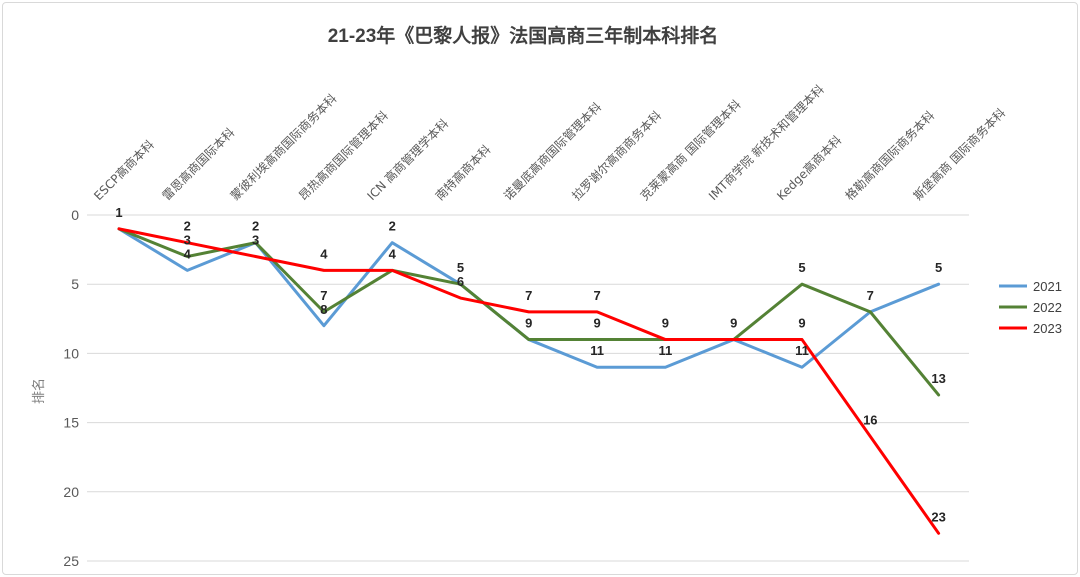 This screenshot has width=1080, height=577. What do you see at coordinates (71, 353) in the screenshot?
I see `y-tick-label: 10` at bounding box center [71, 353].